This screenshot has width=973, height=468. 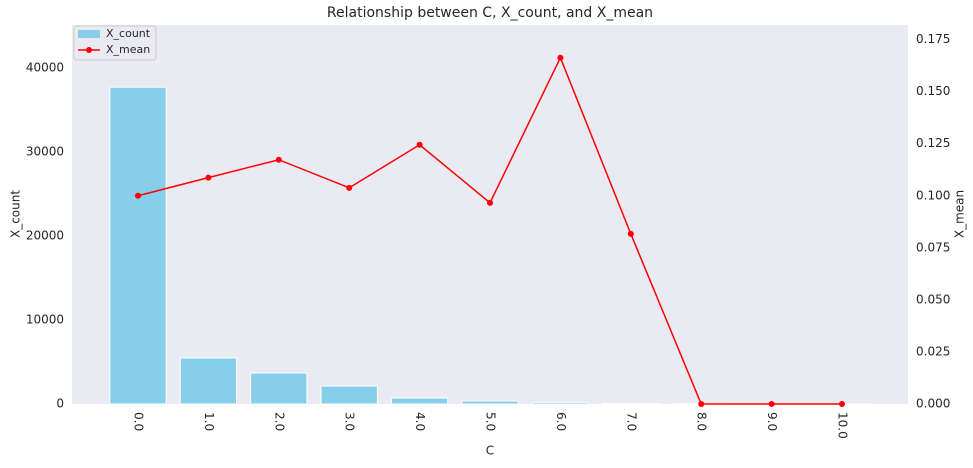 What do you see at coordinates (702, 421) in the screenshot?
I see `x-tick-label: 8.0` at bounding box center [702, 421].